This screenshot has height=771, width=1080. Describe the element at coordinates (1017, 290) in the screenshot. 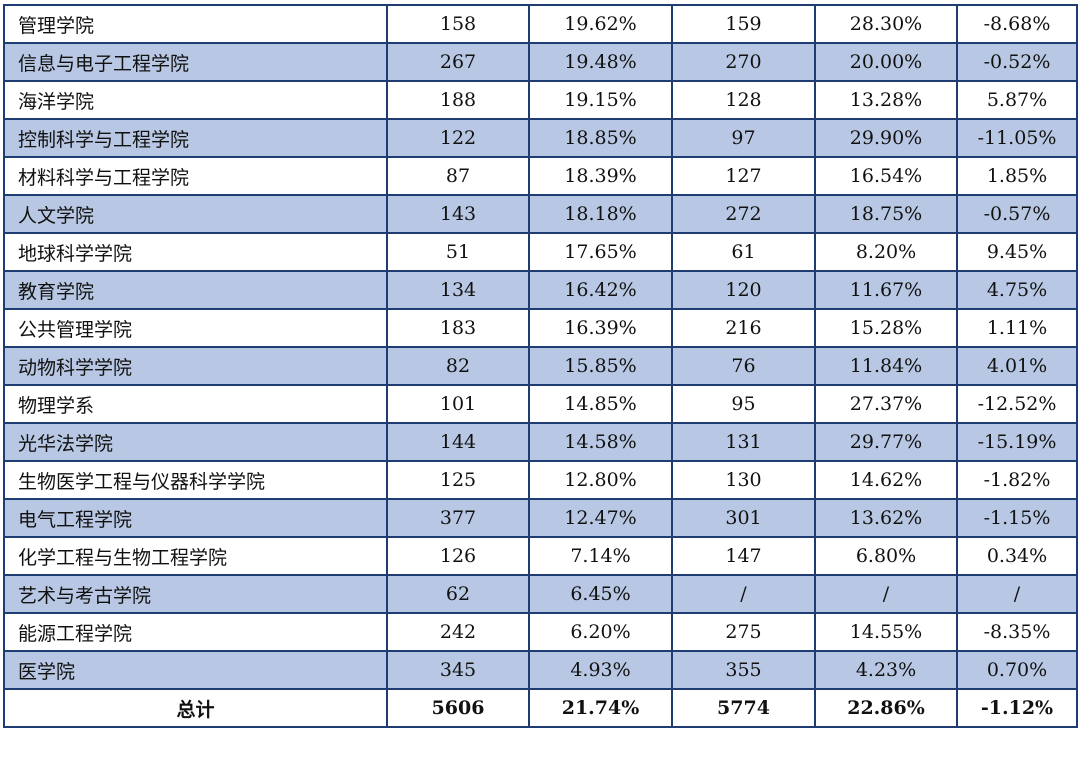

I see `cell: 4.75%` at that location.